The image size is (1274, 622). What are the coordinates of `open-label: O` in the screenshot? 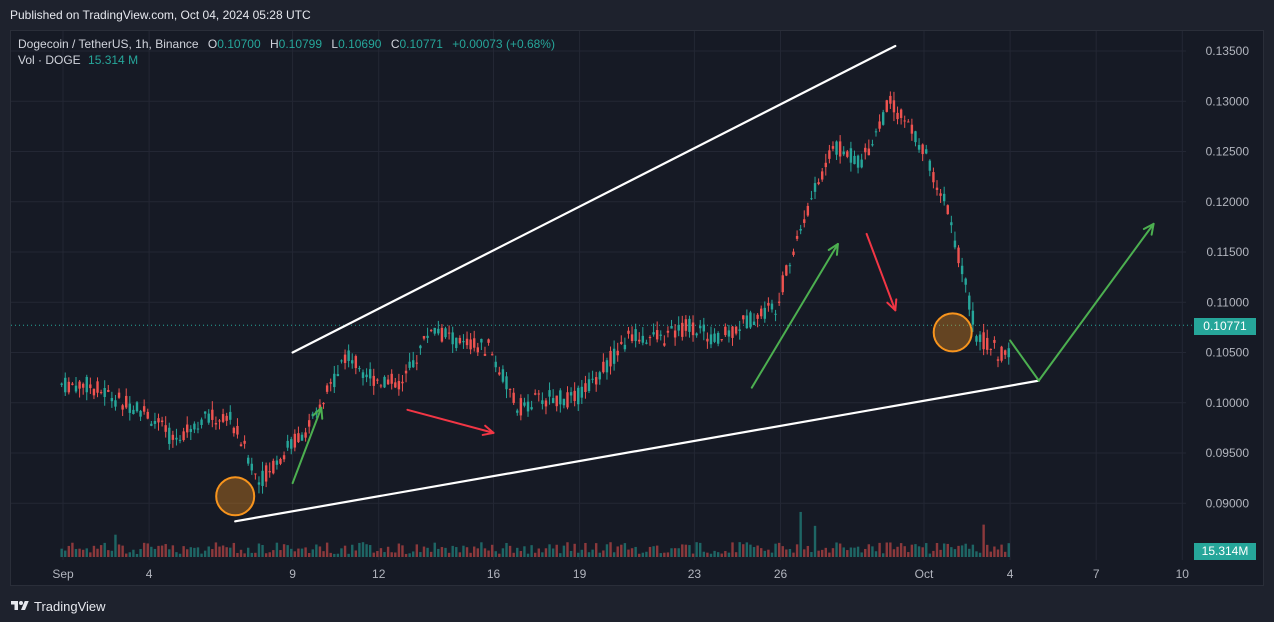 It's located at (212, 44).